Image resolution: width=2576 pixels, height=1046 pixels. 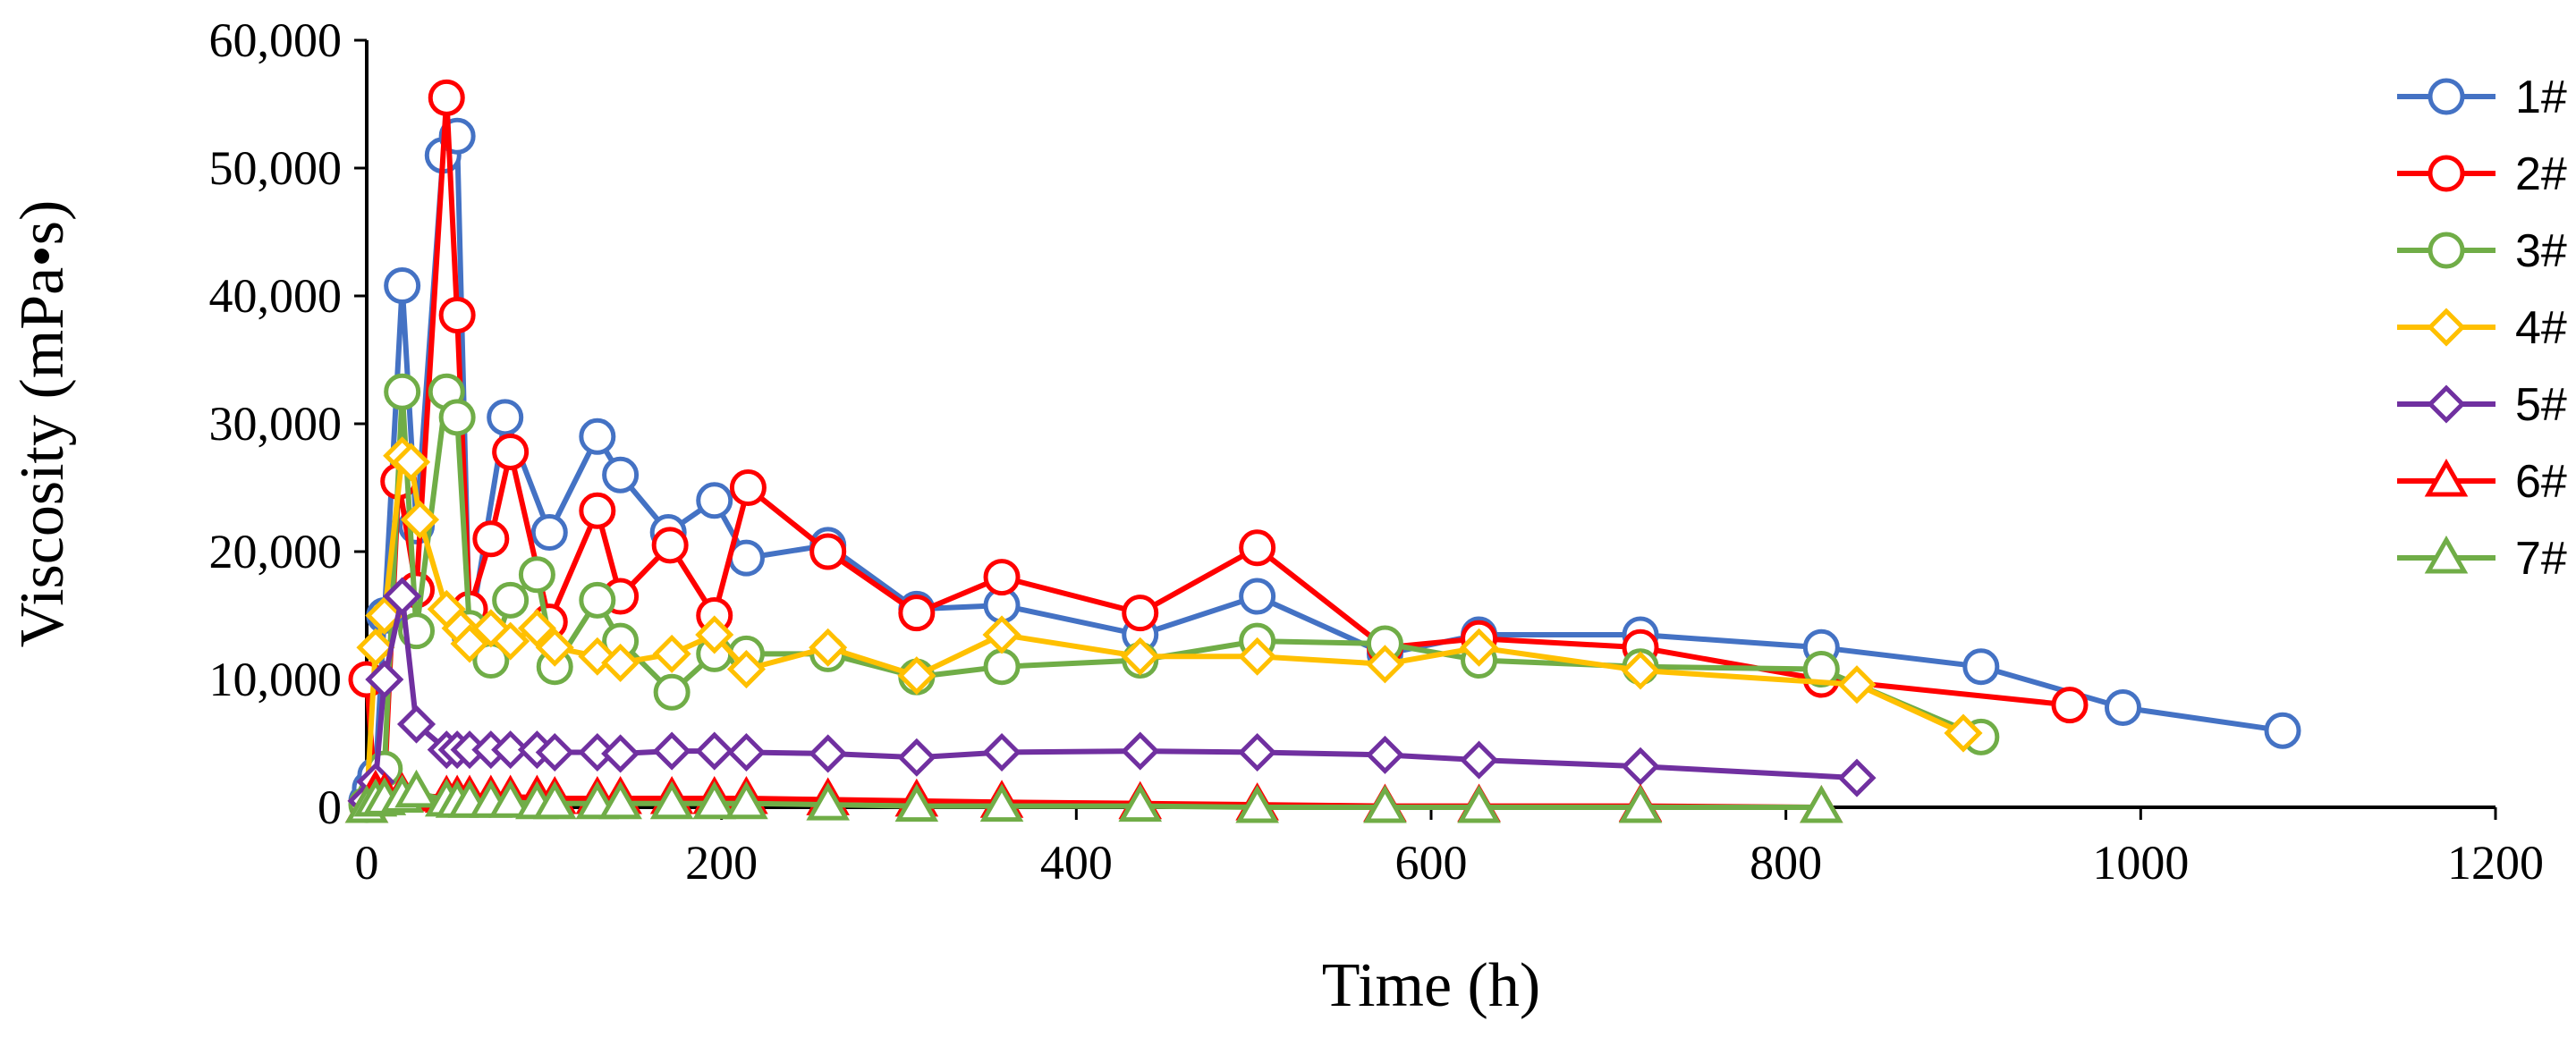 What do you see at coordinates (330, 807) in the screenshot?
I see `y-tick-label: 0` at bounding box center [330, 807].